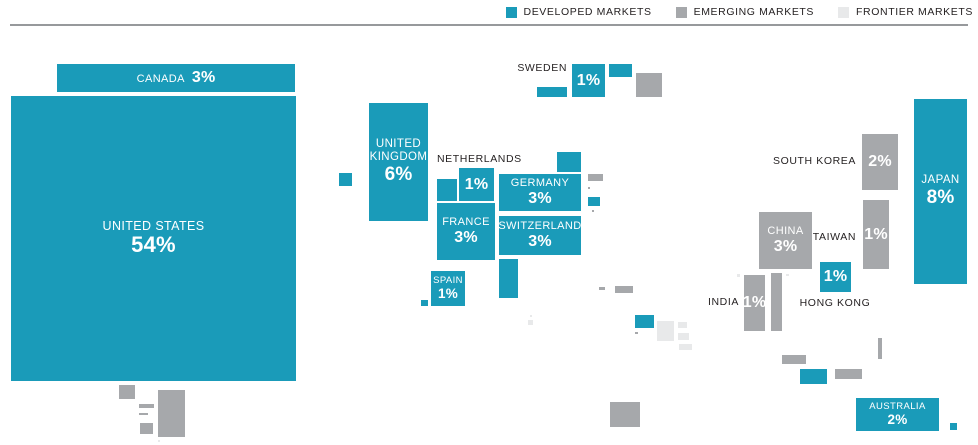 The image size is (978, 445). I want to click on market-name: AUSTRALIA, so click(897, 406).